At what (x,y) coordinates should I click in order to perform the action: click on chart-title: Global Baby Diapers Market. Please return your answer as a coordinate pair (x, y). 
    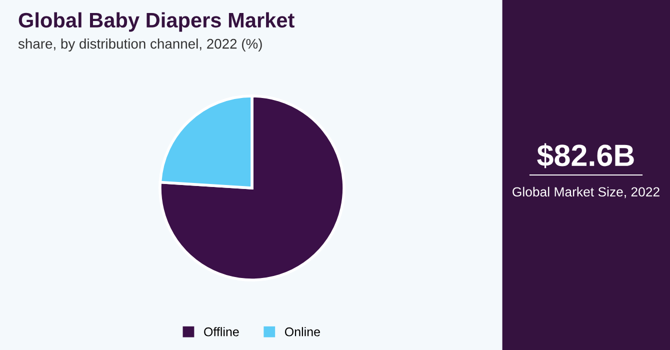
    Looking at the image, I should click on (156, 22).